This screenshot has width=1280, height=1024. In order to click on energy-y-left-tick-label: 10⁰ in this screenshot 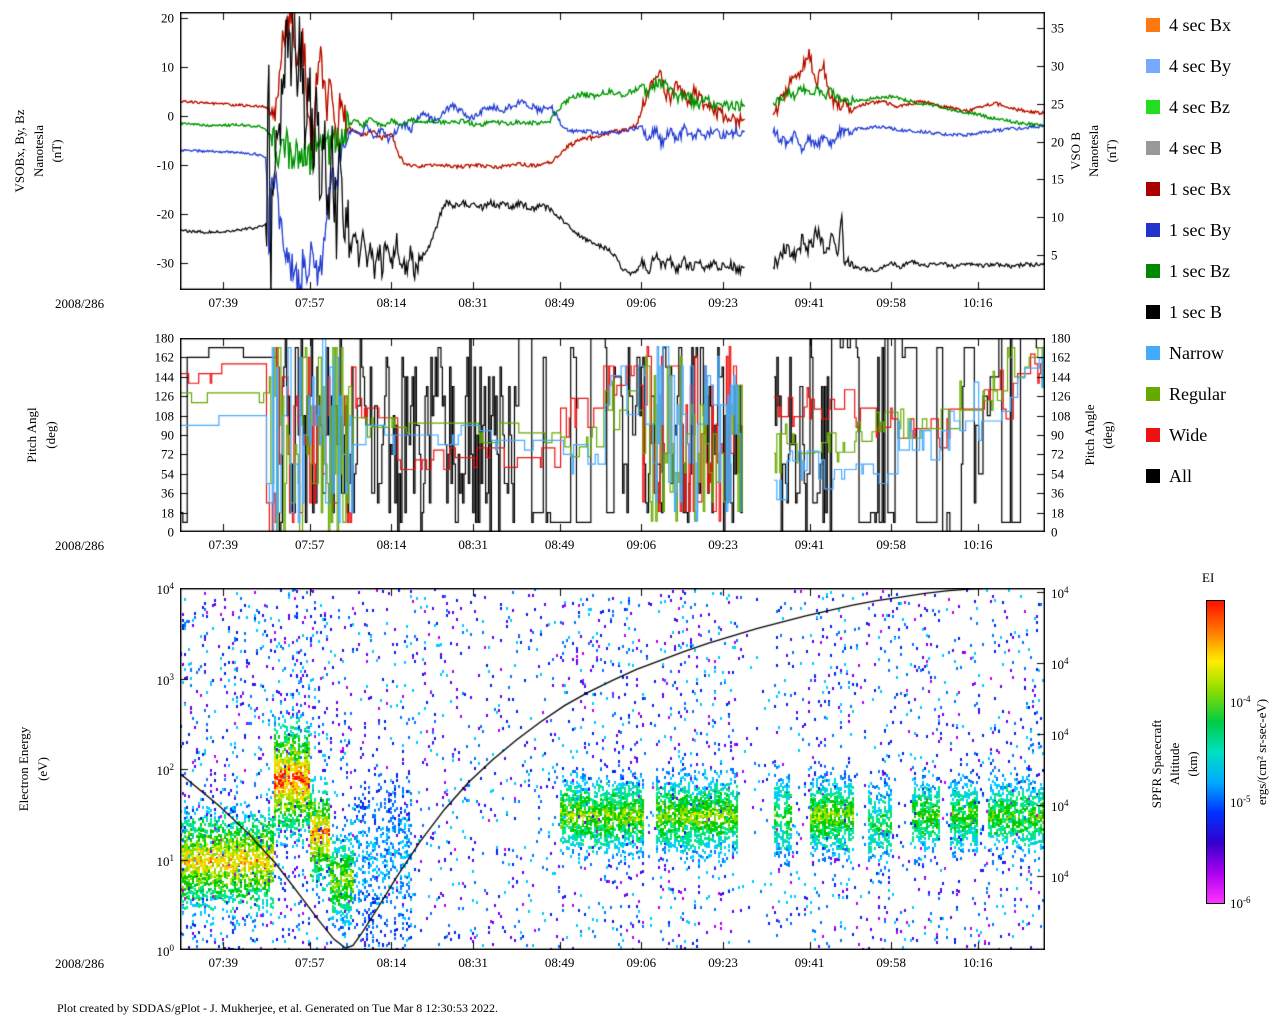, I will do `click(165, 951)`.